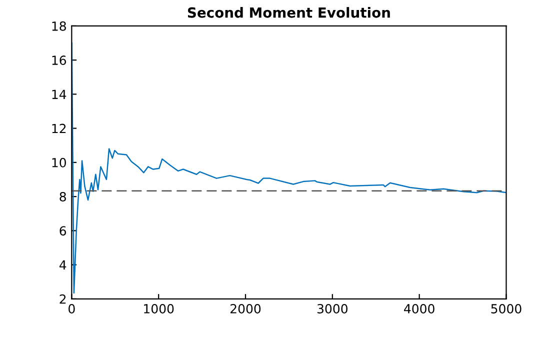 The height and width of the screenshot is (337, 560). What do you see at coordinates (245, 309) in the screenshot?
I see `x-tick-label: 2000` at bounding box center [245, 309].